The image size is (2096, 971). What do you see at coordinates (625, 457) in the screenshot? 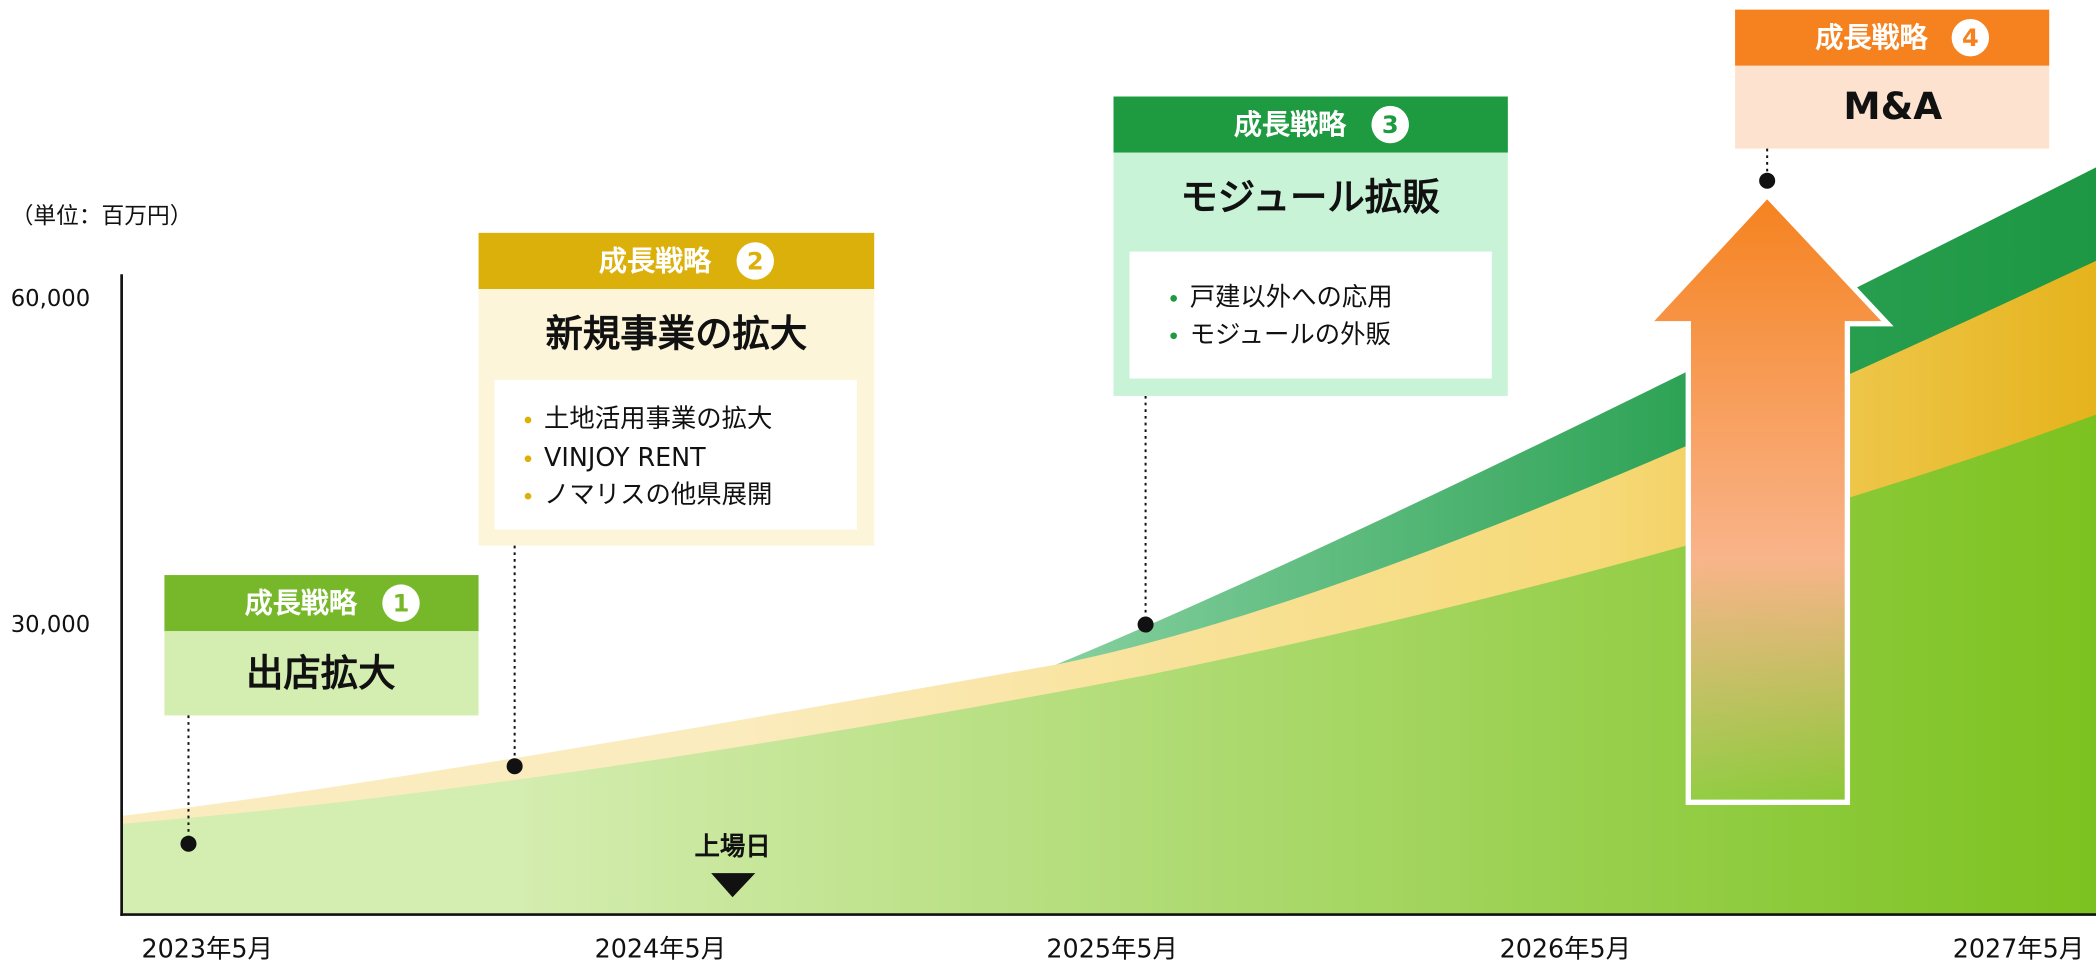
I see `item: VINJOY RENT` at bounding box center [625, 457].